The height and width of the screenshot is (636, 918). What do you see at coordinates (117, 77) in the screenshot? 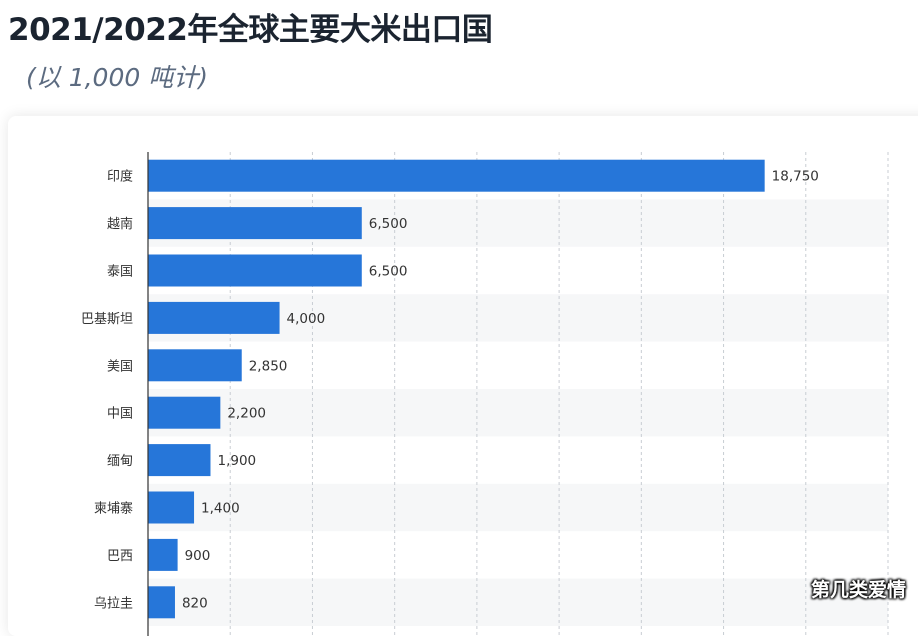
I see `chart-subtitle: (以 1,000 吨计)` at bounding box center [117, 77].